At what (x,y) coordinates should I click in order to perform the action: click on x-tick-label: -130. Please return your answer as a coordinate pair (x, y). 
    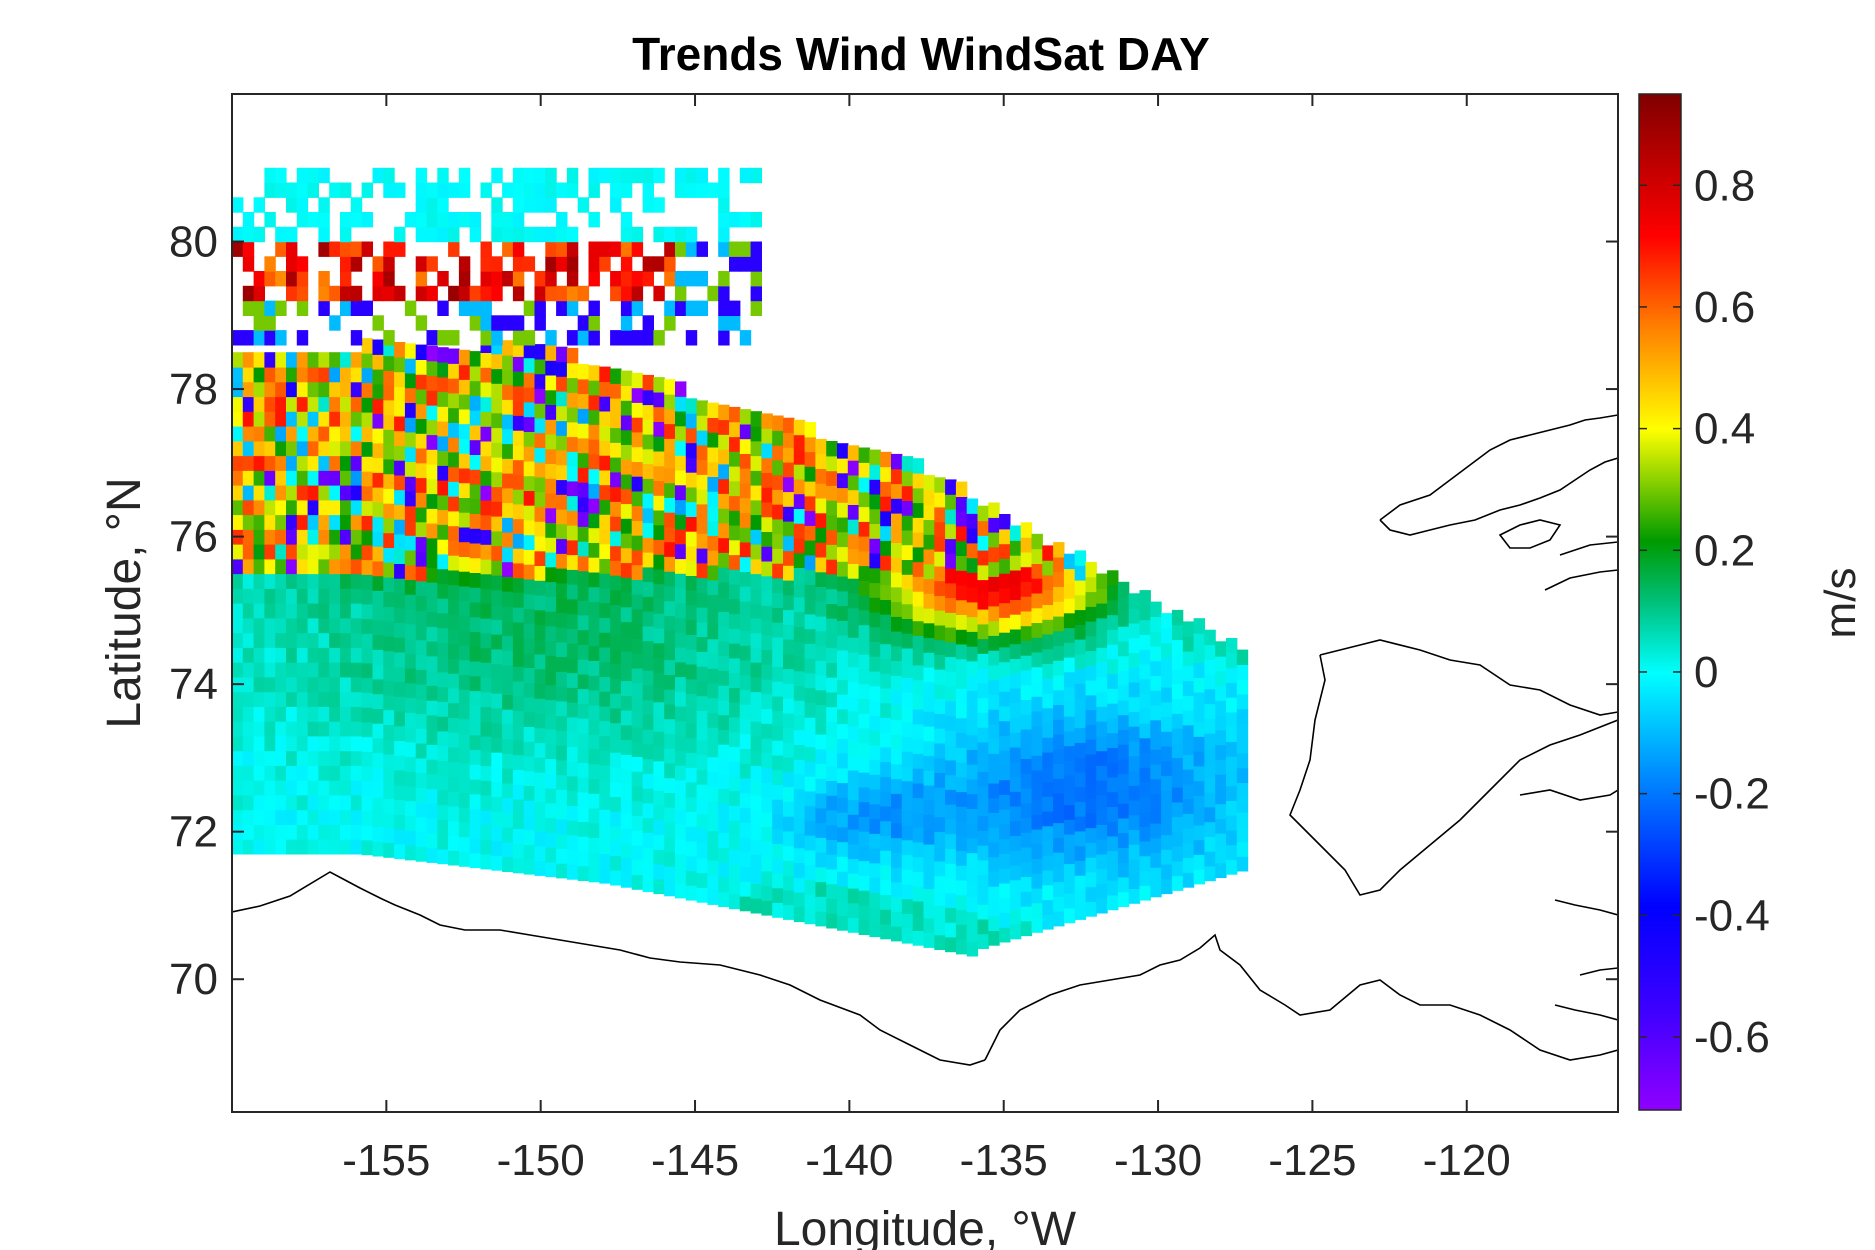
    Looking at the image, I should click on (1158, 1160).